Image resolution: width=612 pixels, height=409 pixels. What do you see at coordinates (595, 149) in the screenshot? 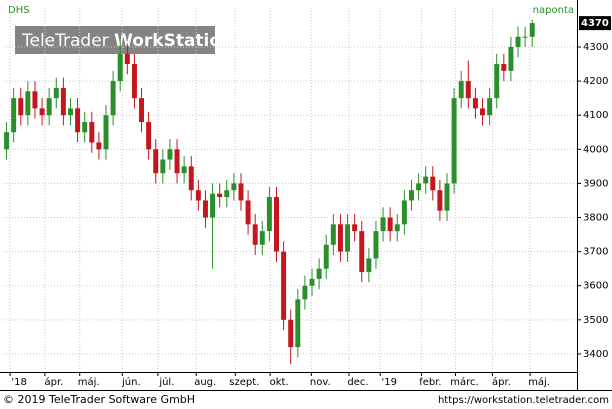
I see `y-tick-label: 4000` at bounding box center [595, 149].